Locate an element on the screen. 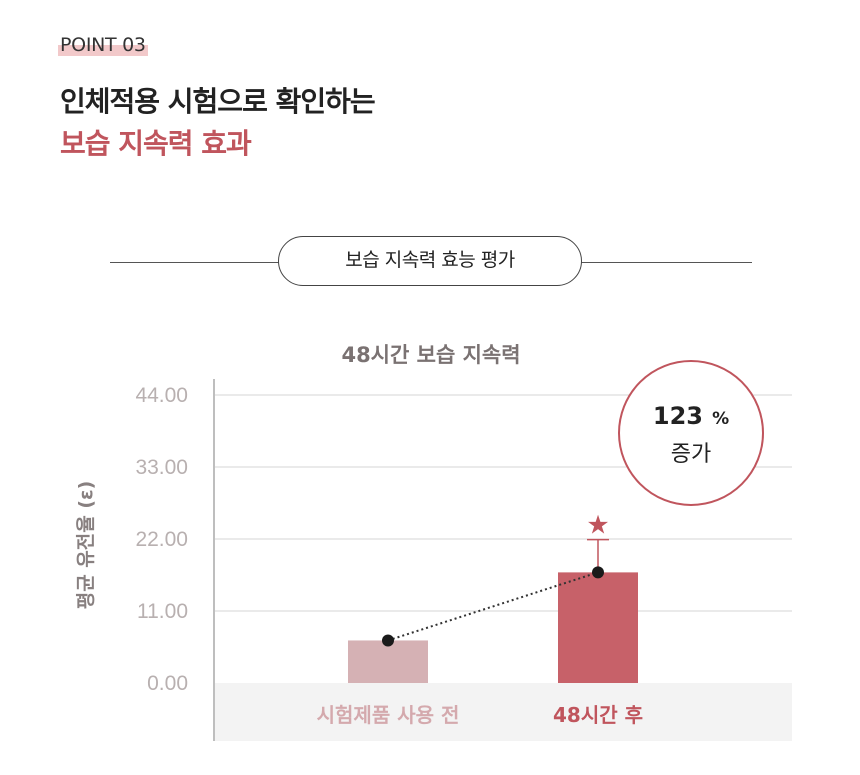  significance-star: ★ is located at coordinates (597, 526).